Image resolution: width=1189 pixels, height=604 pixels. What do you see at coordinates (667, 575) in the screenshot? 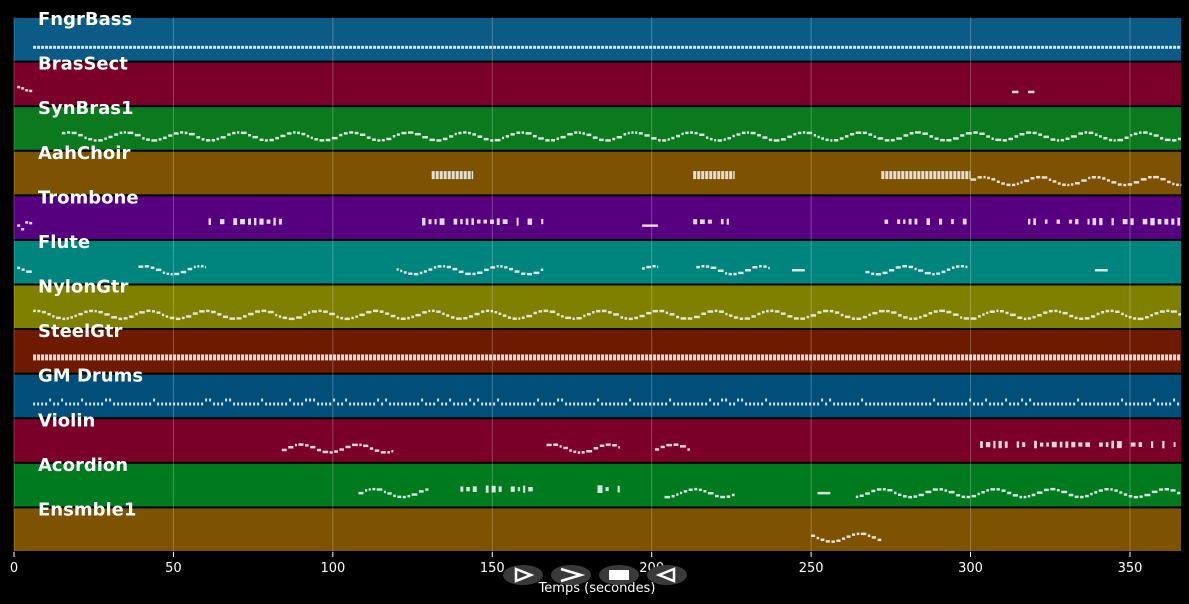
I see `rewind-button` at bounding box center [667, 575].